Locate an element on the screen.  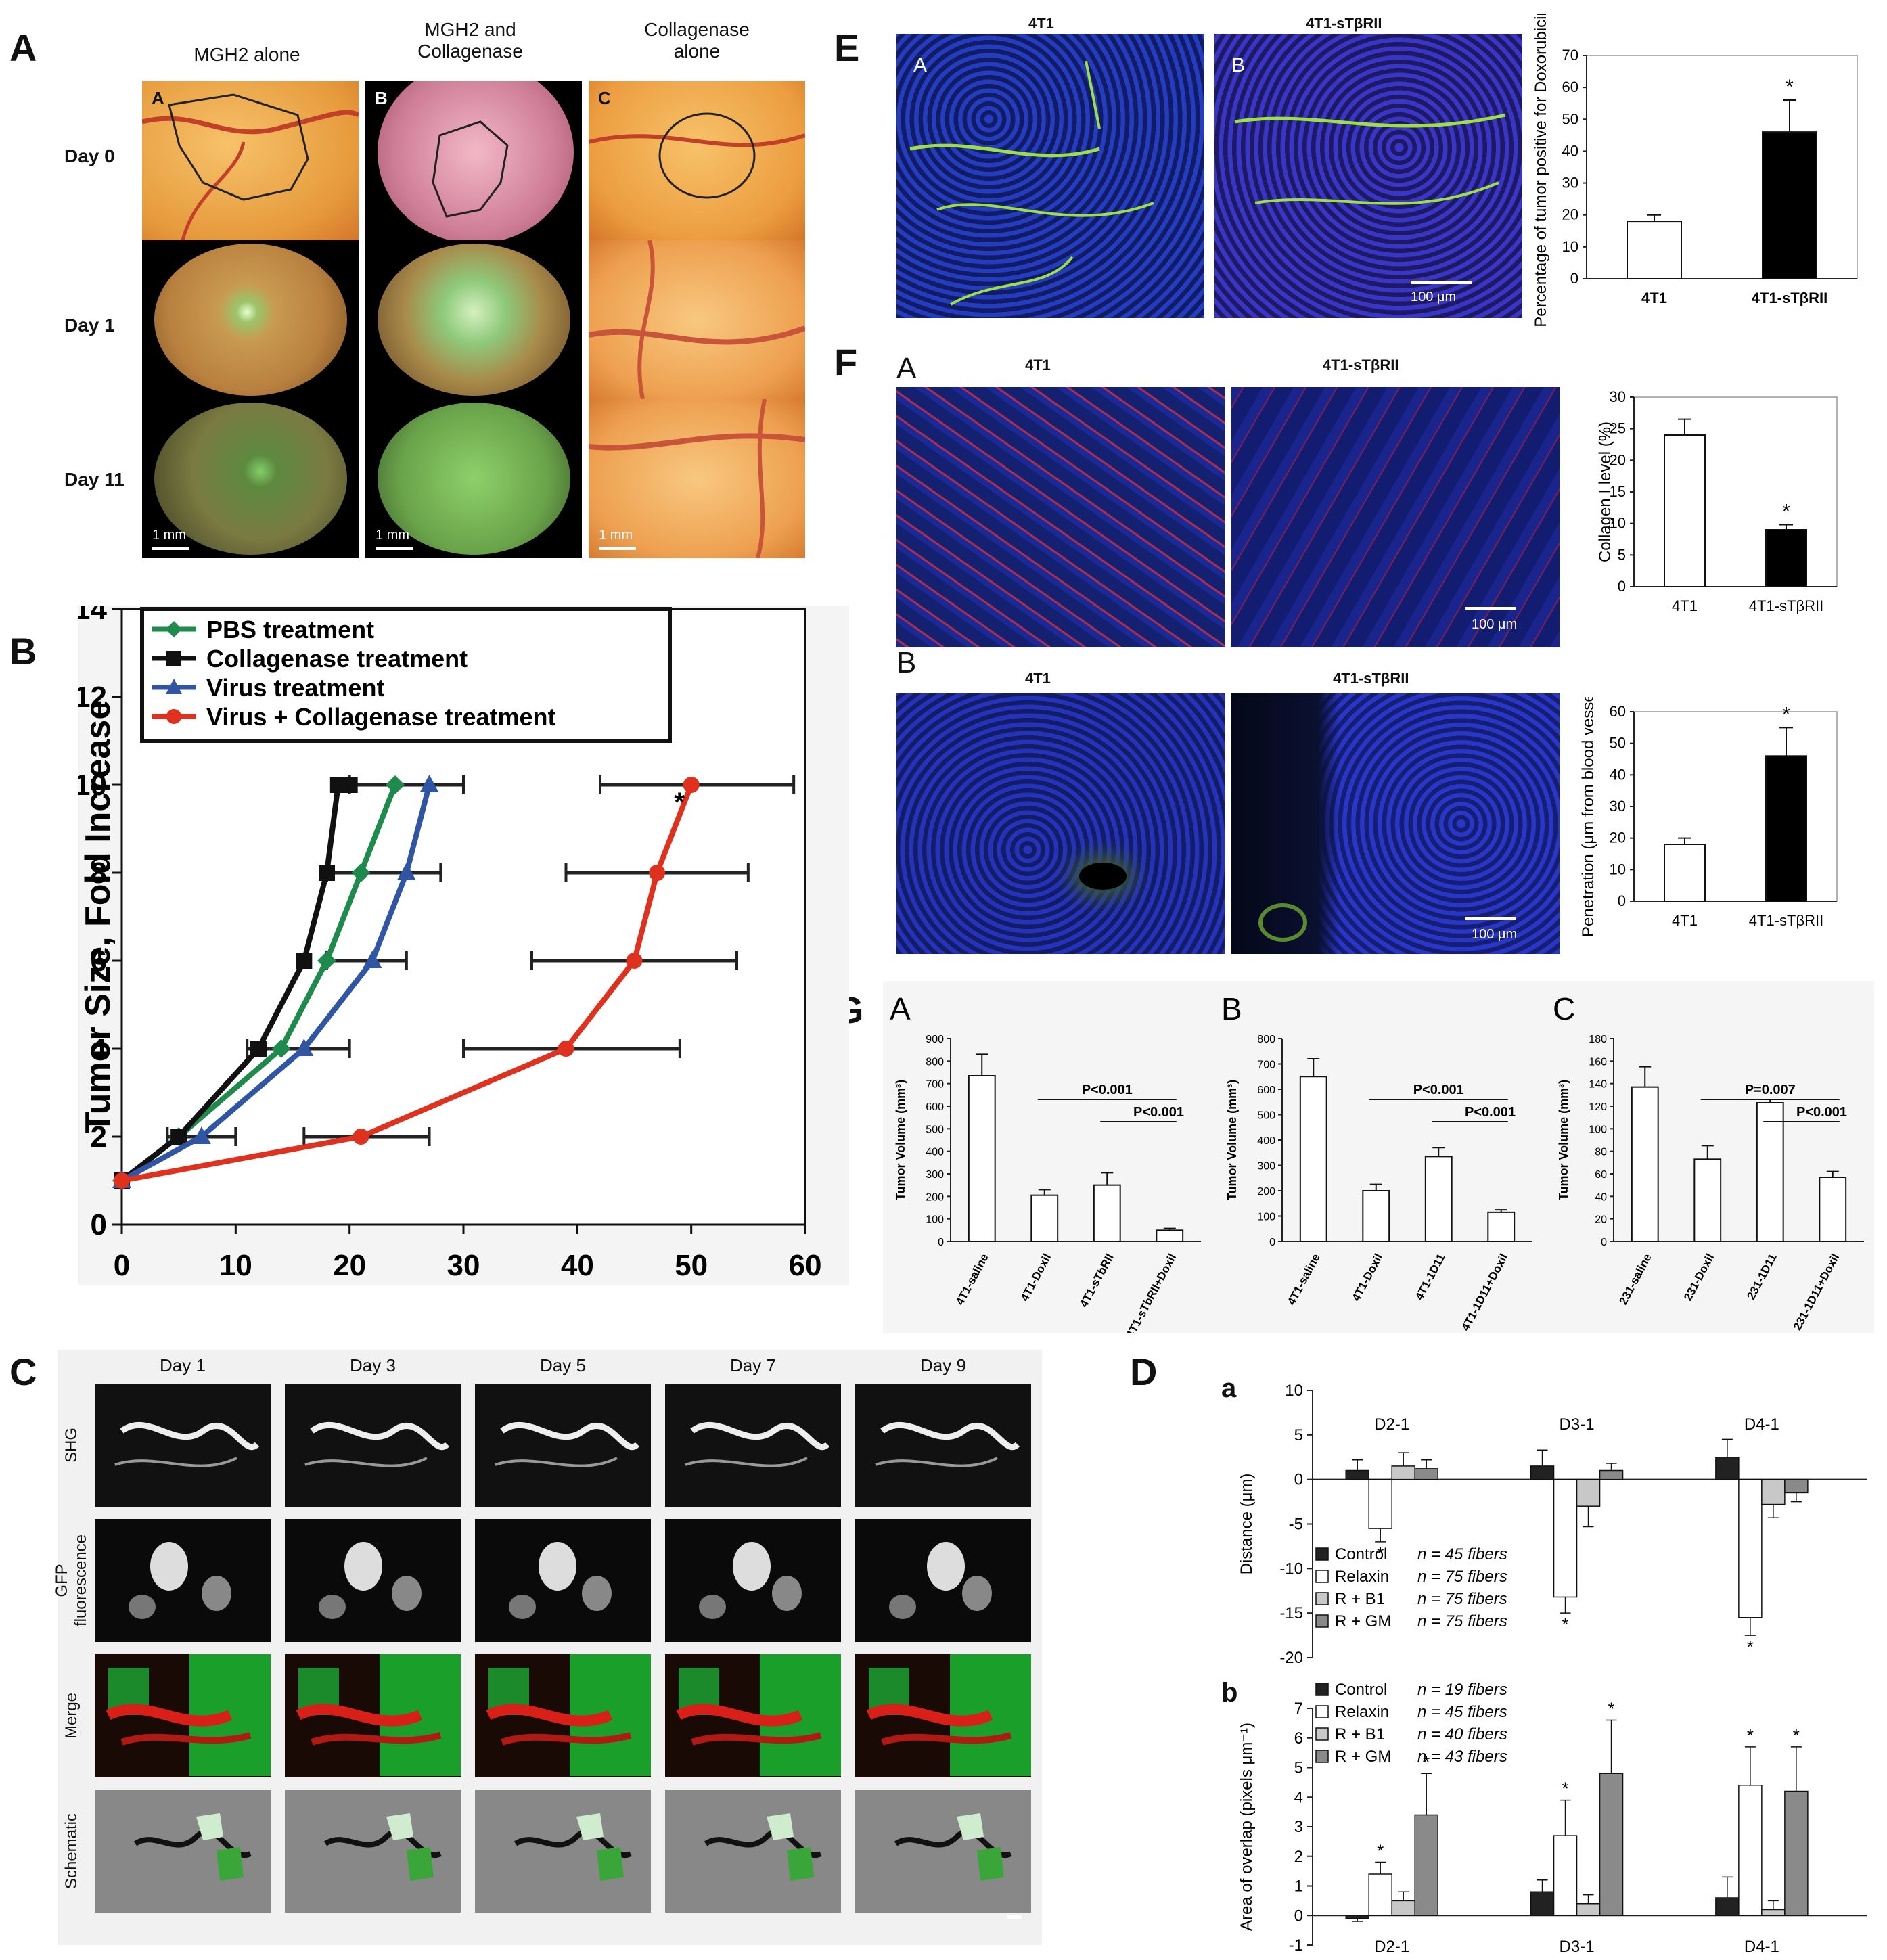
legend-label: Relaxin is located at coordinates (1362, 1577).